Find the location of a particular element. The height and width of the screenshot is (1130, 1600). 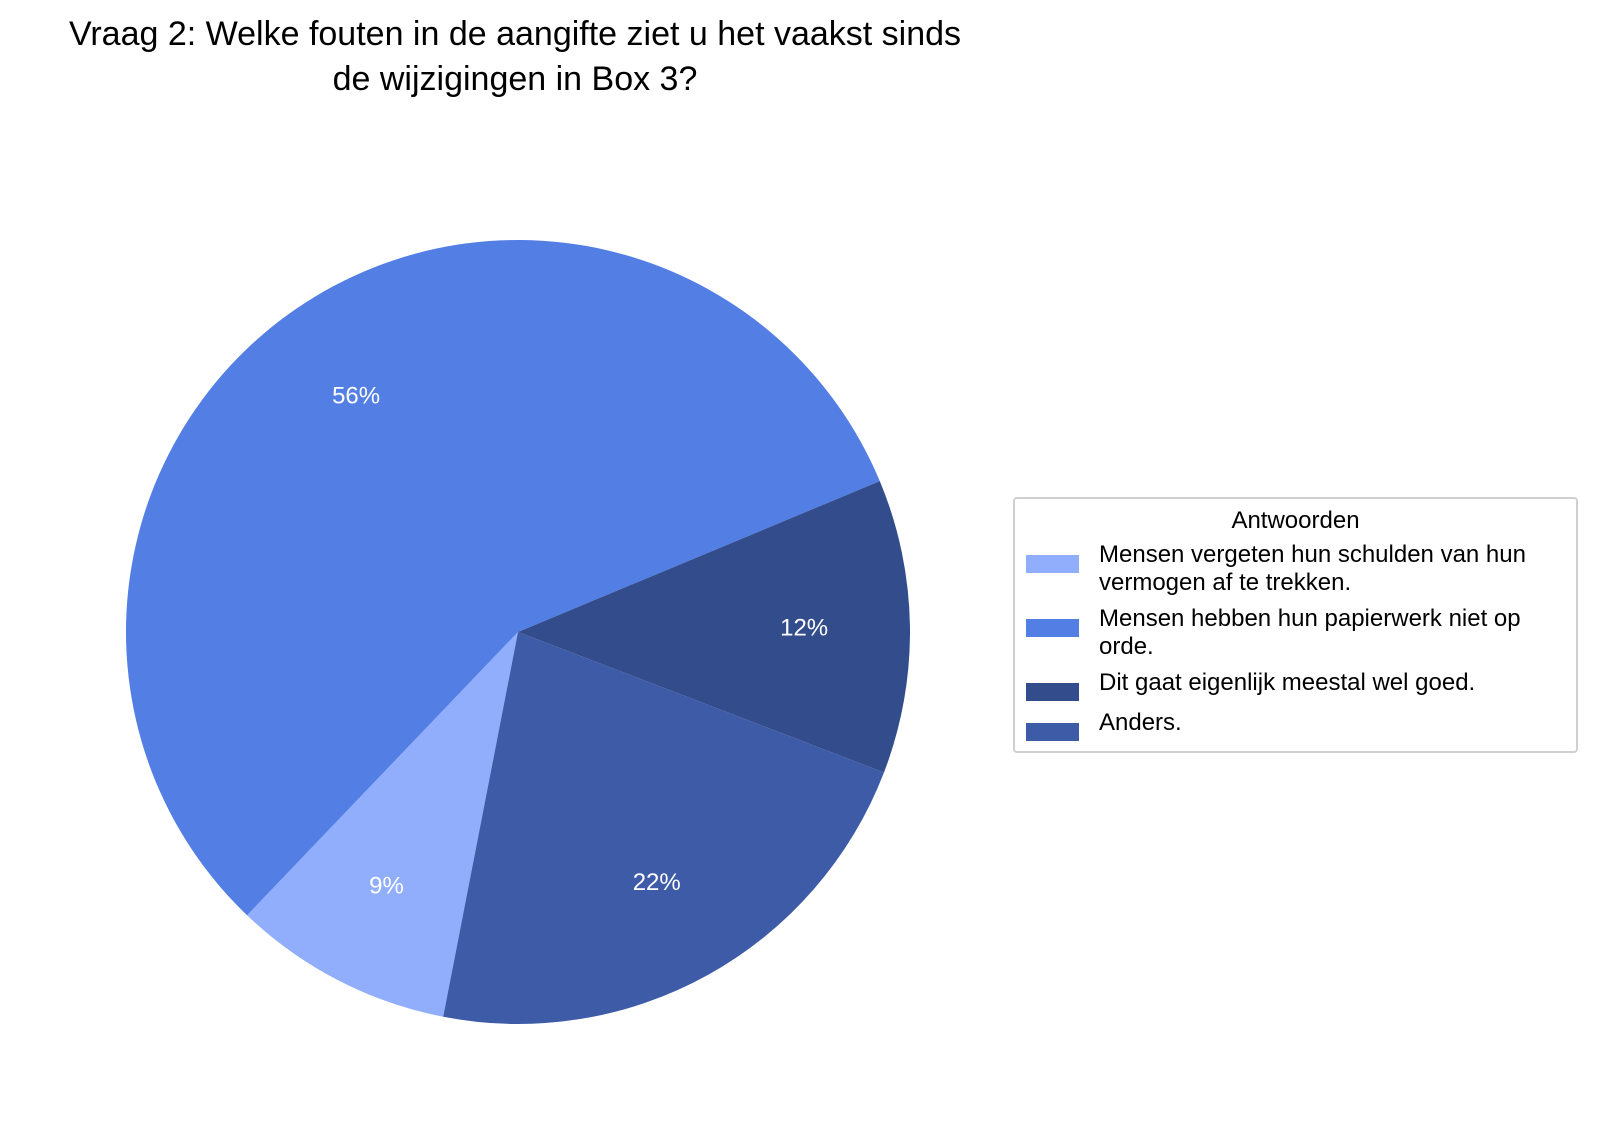

pie-slice-label-3: 12% is located at coordinates (804, 627).